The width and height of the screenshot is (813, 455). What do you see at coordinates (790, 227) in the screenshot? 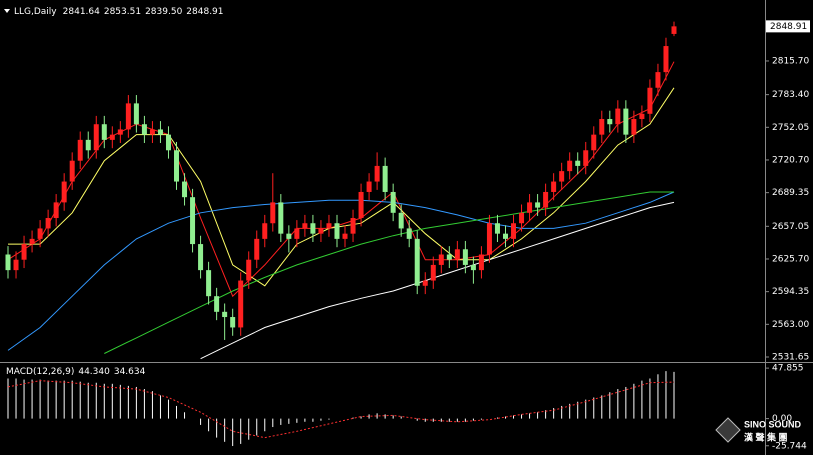
I see `y-tick-label: 2657.05` at bounding box center [790, 227].